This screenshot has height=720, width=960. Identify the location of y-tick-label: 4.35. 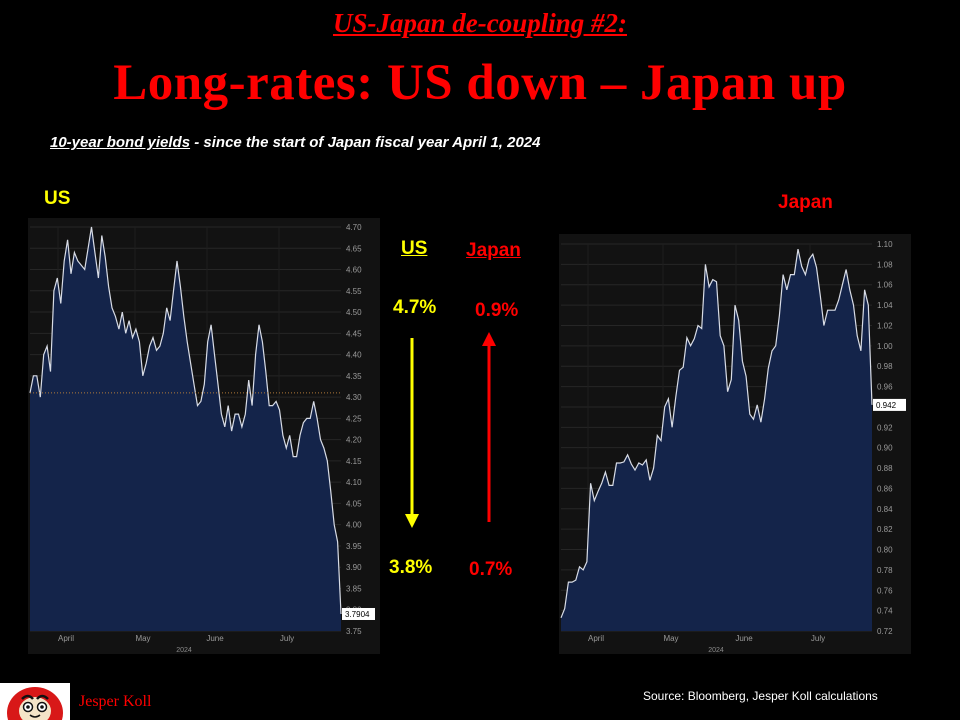
(354, 376).